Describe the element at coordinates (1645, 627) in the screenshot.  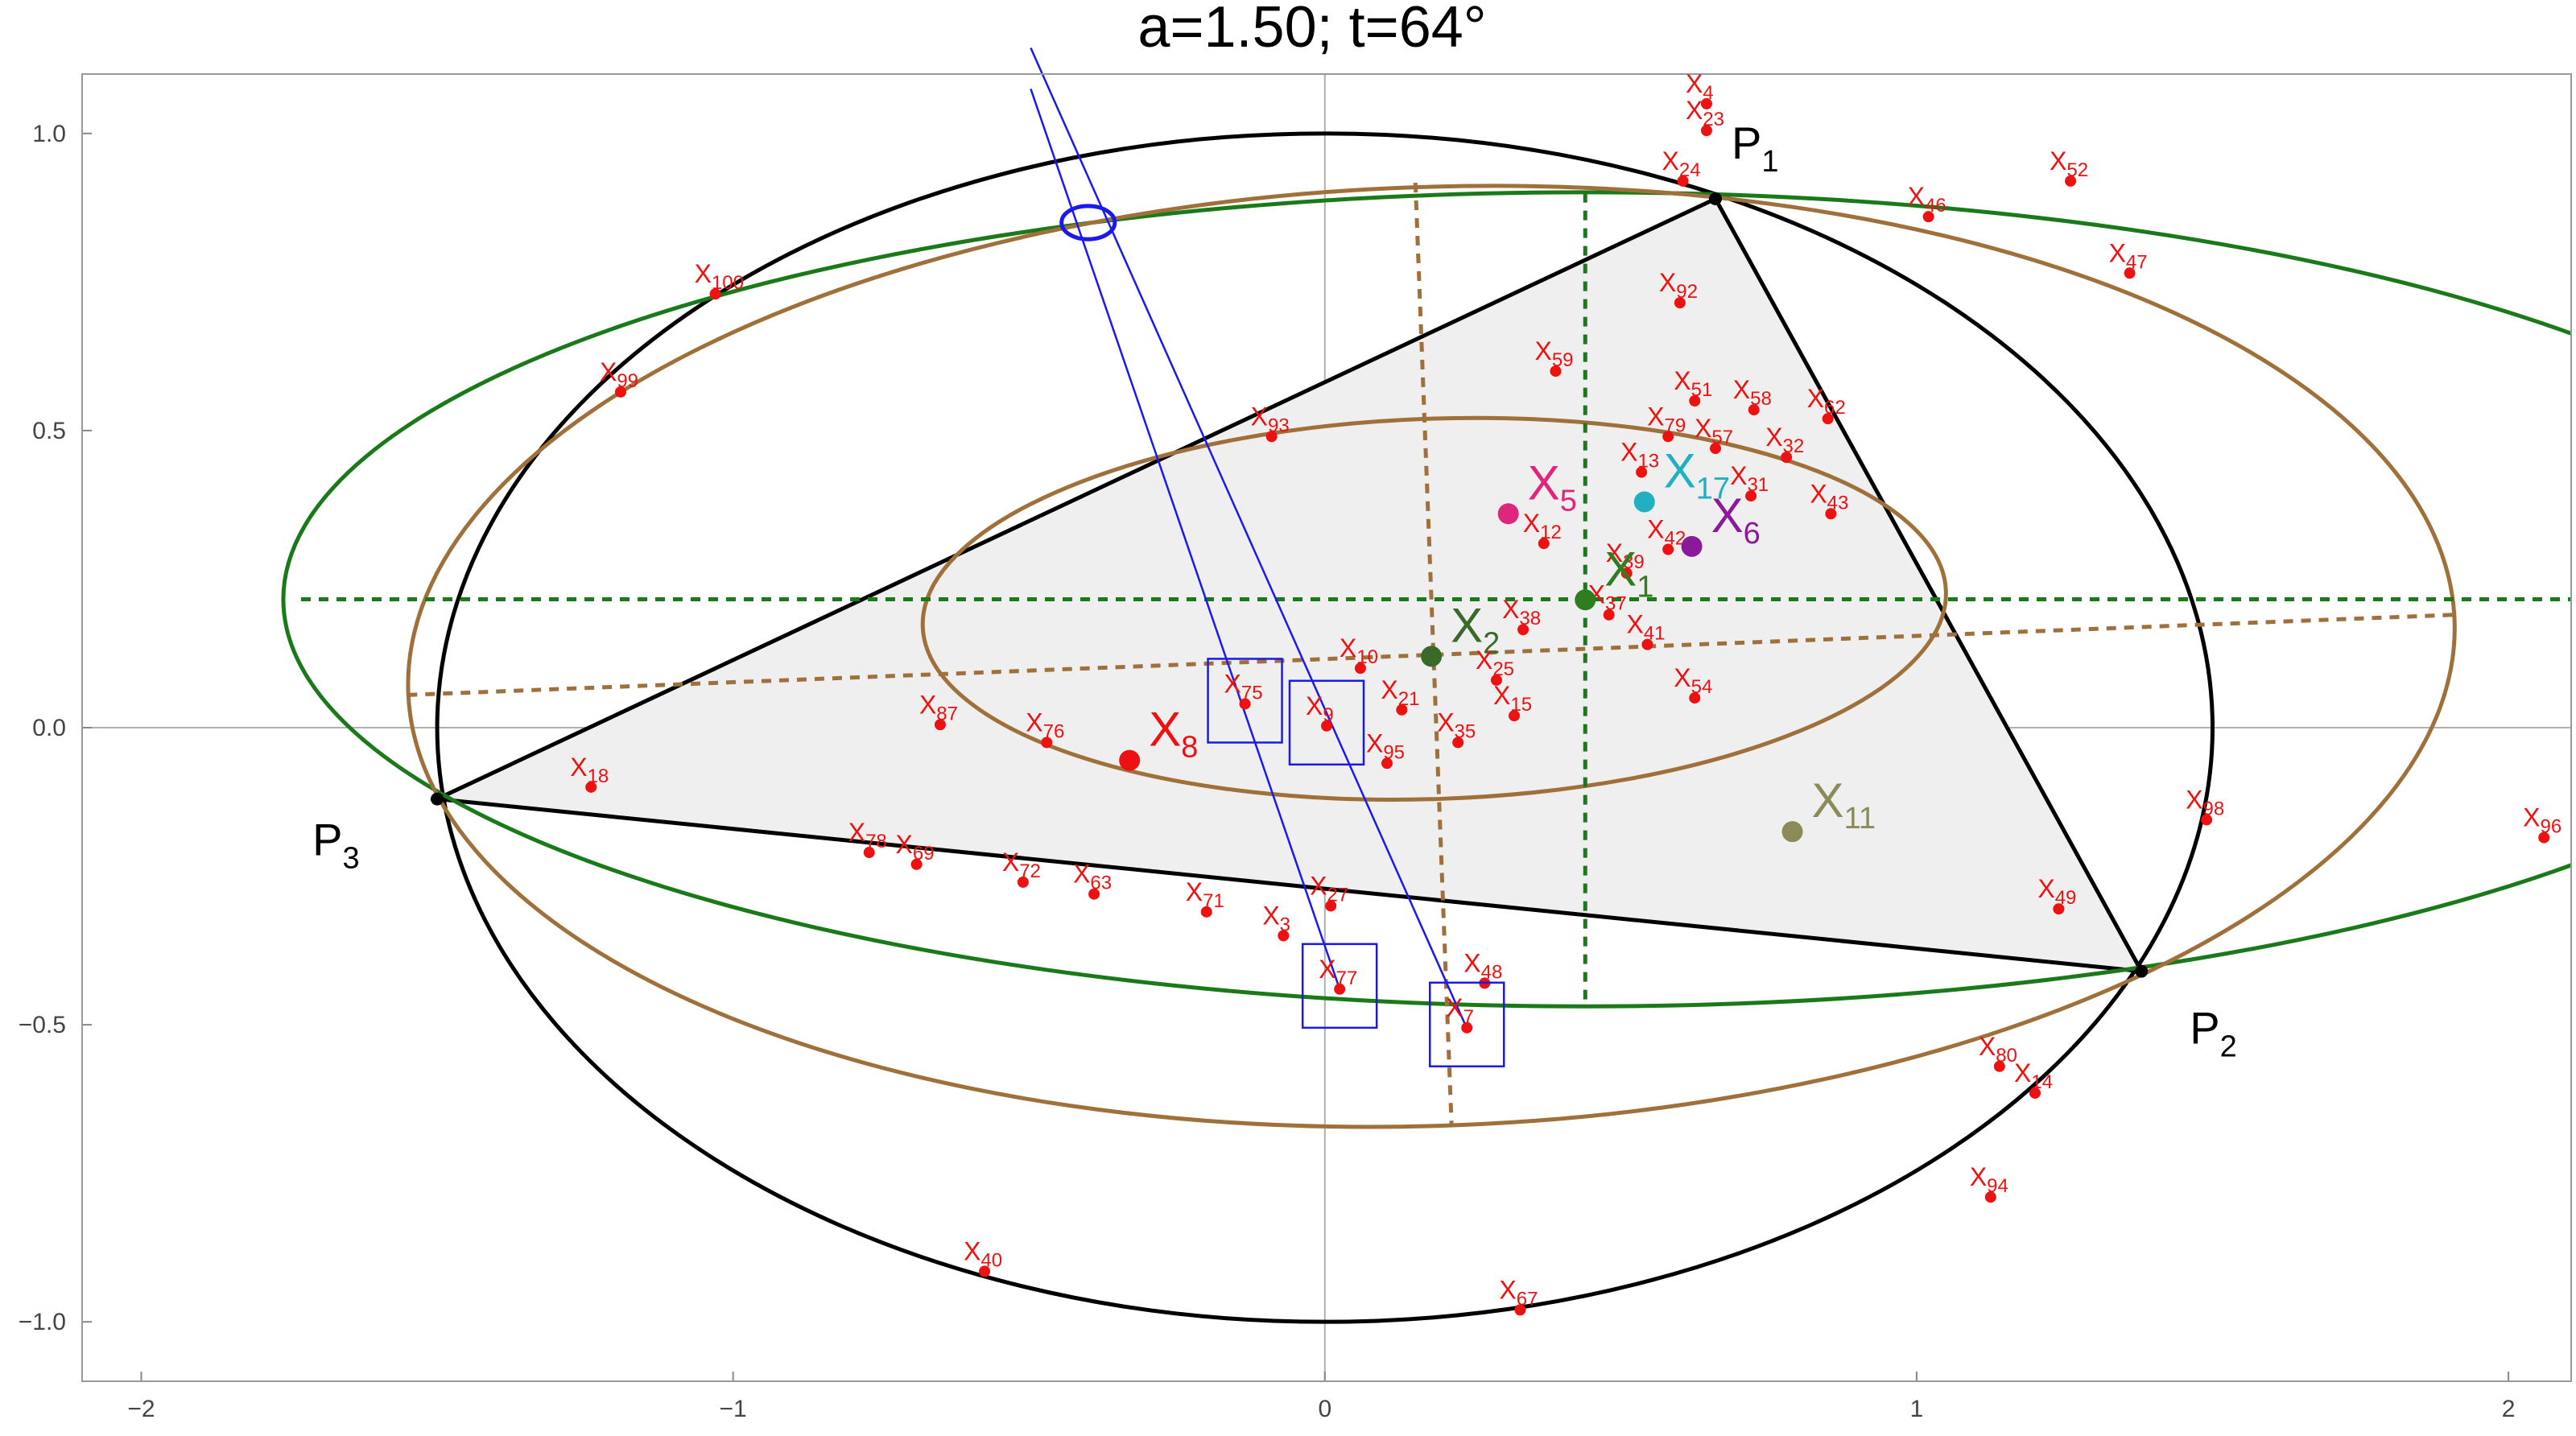
I see `point-label: X41` at that location.